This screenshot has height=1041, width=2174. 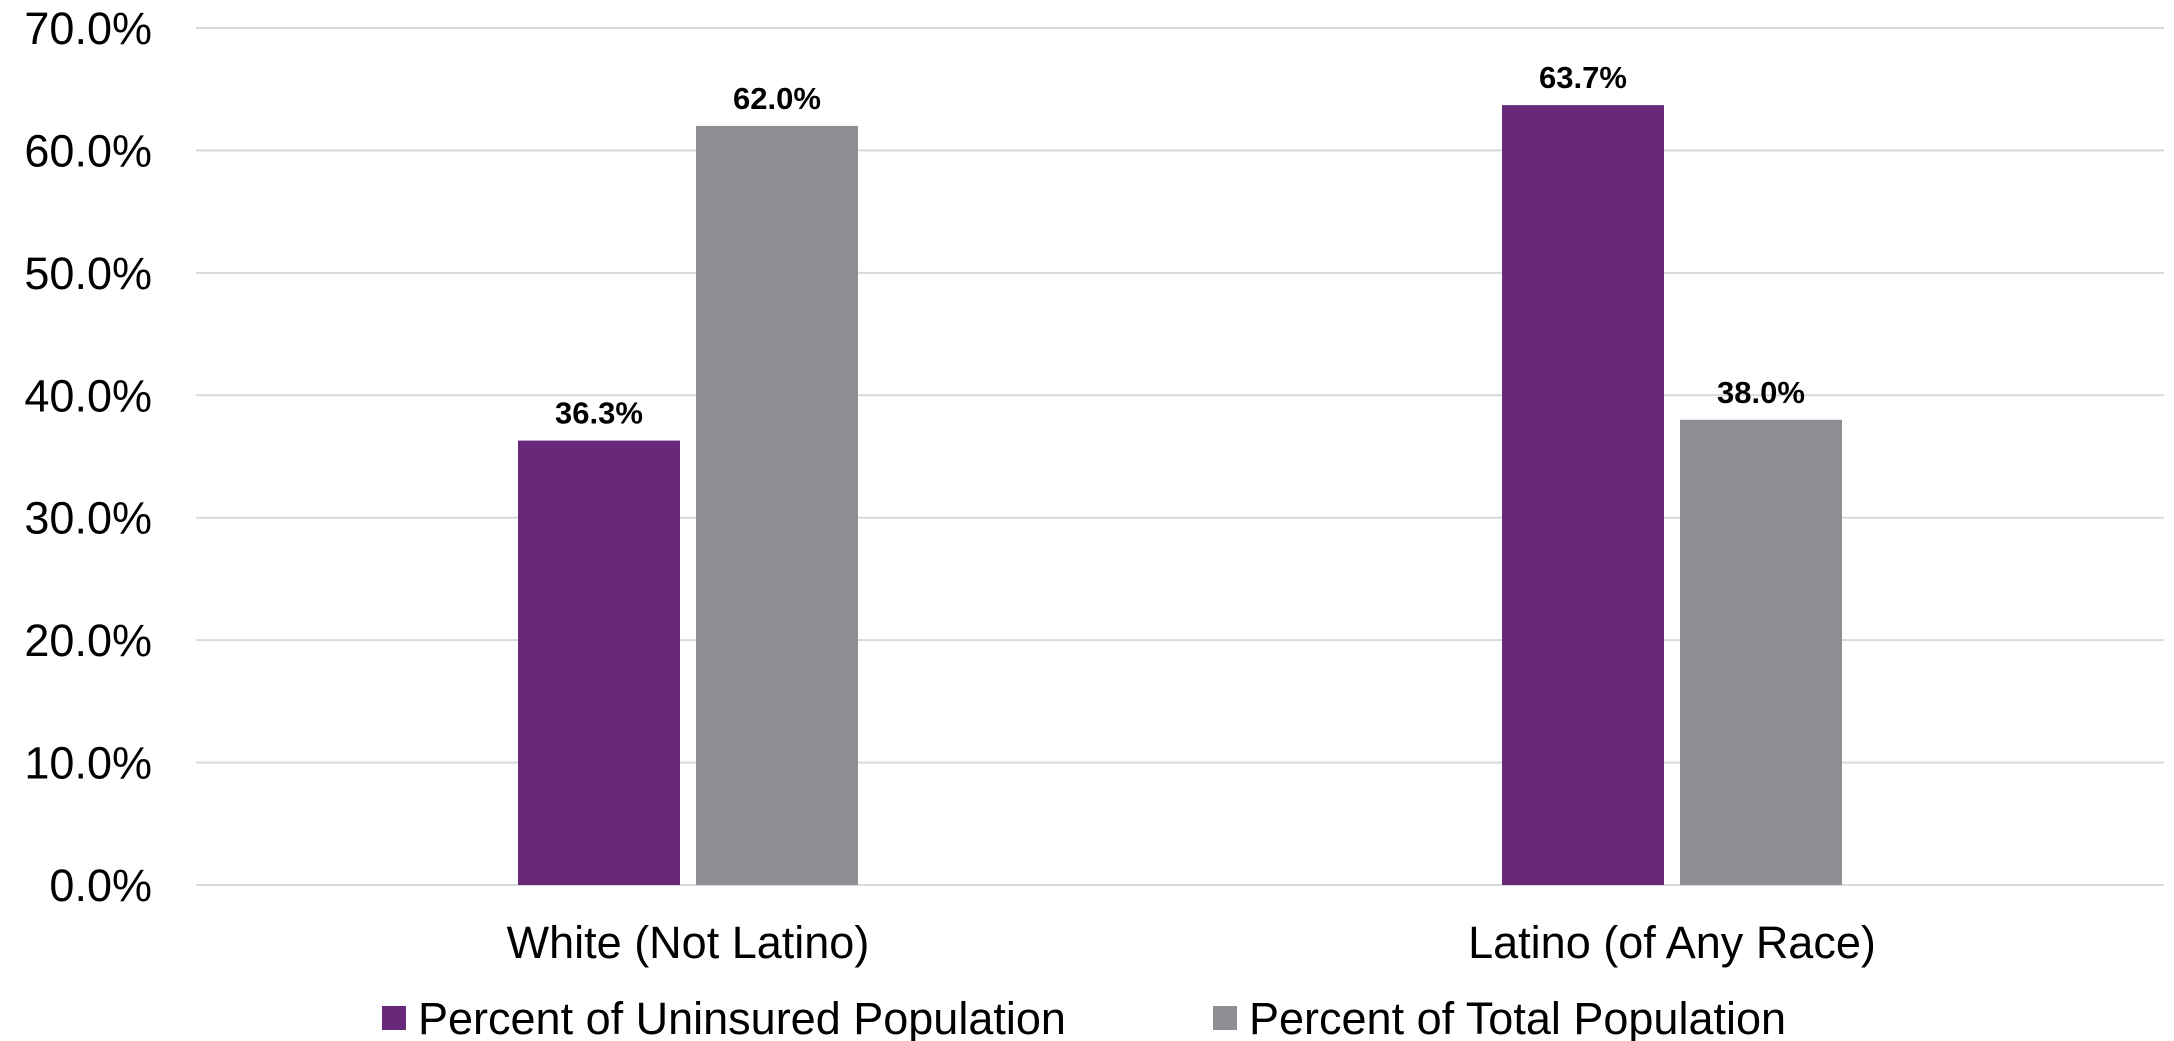 What do you see at coordinates (1191, 942) in the screenshot?
I see `x-axis-category-labels: White (Not Latino) Latino (of Any Race)` at bounding box center [1191, 942].